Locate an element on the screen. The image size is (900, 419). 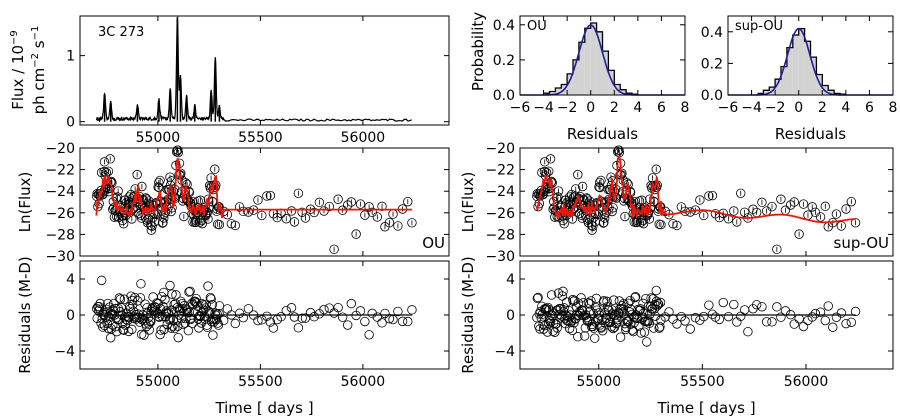
x-tick-label: −6 is located at coordinates (520, 108).